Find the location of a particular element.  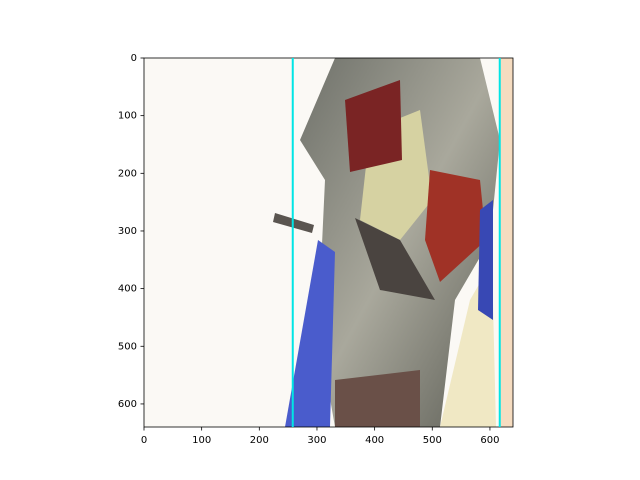

x-tick-label: 100 is located at coordinates (201, 440).